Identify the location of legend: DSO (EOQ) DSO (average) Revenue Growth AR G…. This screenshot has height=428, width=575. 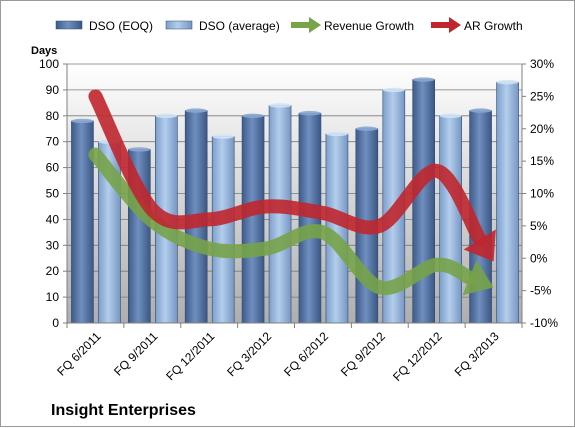
(289, 25).